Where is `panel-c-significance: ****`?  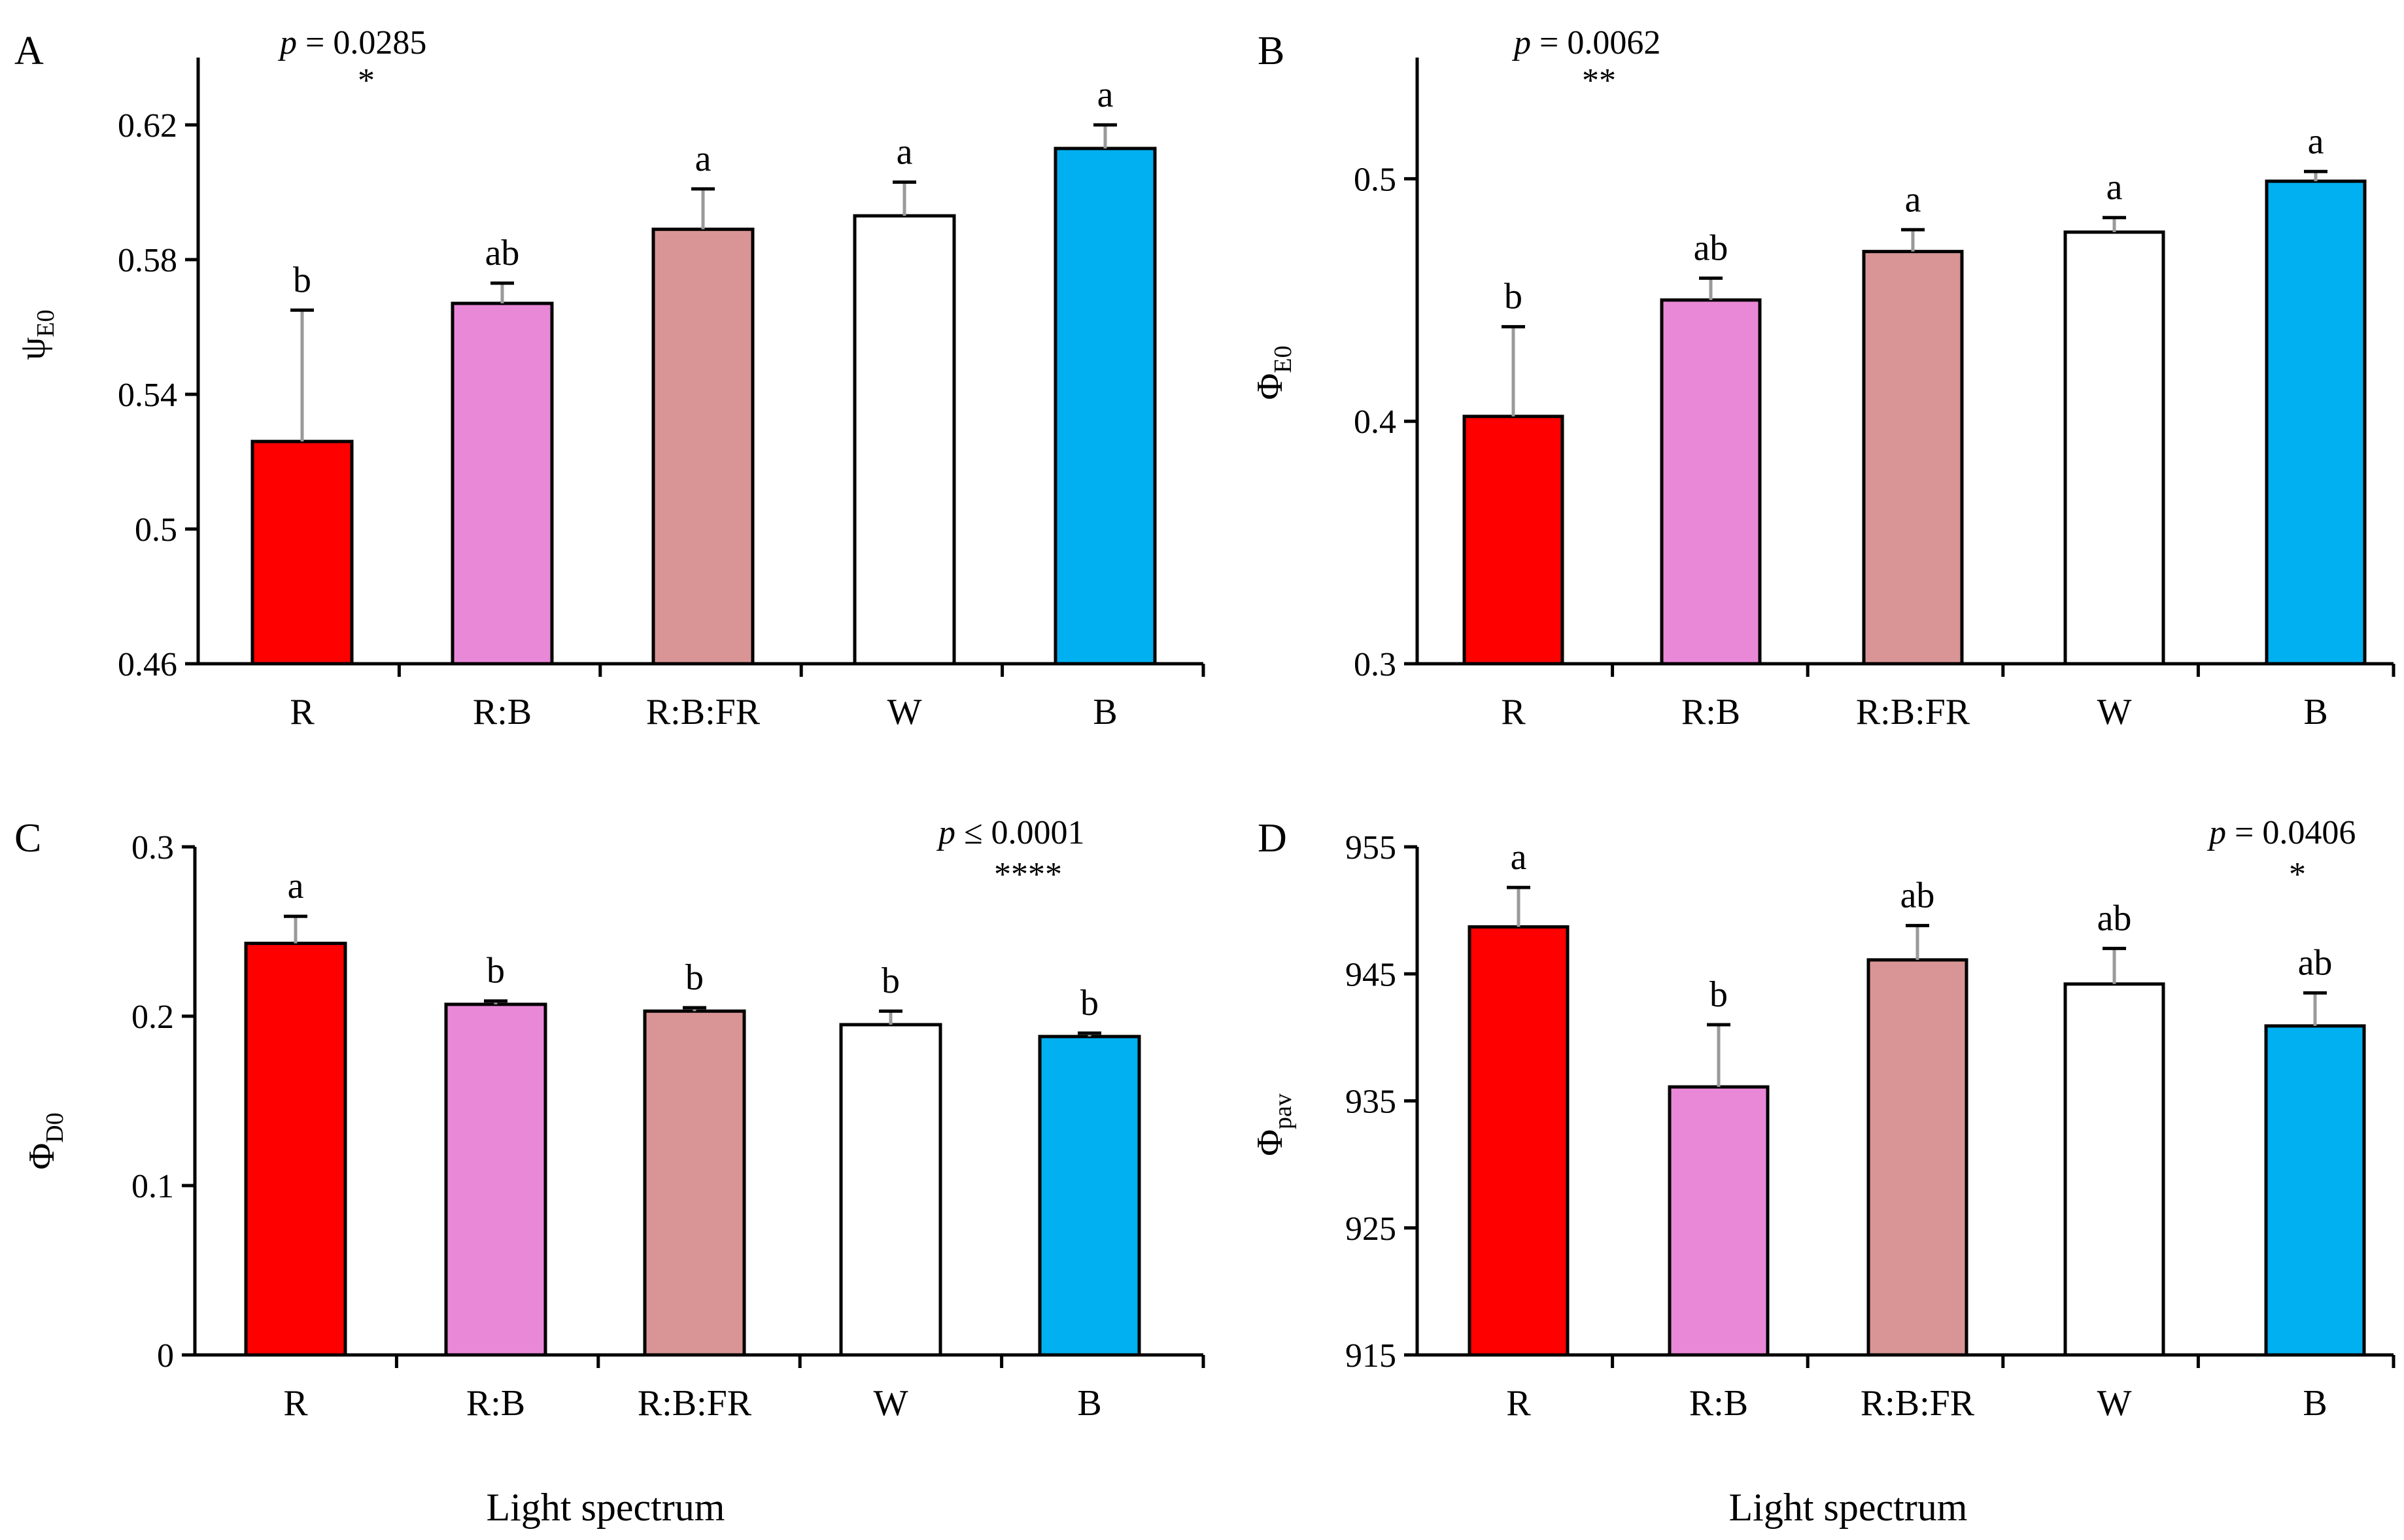 panel-c-significance: **** is located at coordinates (1028, 874).